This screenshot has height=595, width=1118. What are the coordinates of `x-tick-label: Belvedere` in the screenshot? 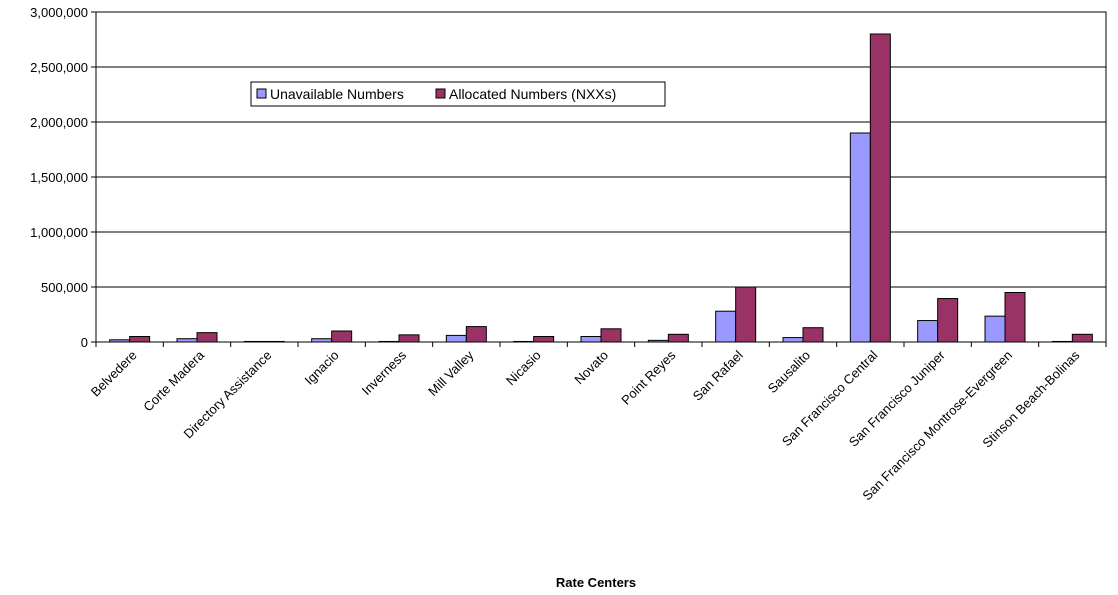 It's located at (114, 374).